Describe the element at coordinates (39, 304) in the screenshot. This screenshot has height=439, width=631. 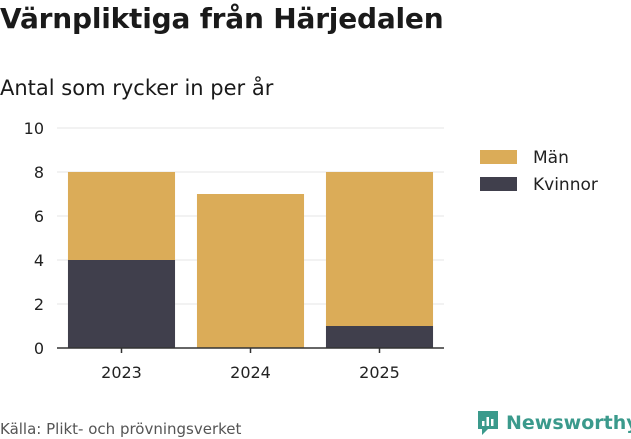
I see `y-tick-label: 2` at that location.